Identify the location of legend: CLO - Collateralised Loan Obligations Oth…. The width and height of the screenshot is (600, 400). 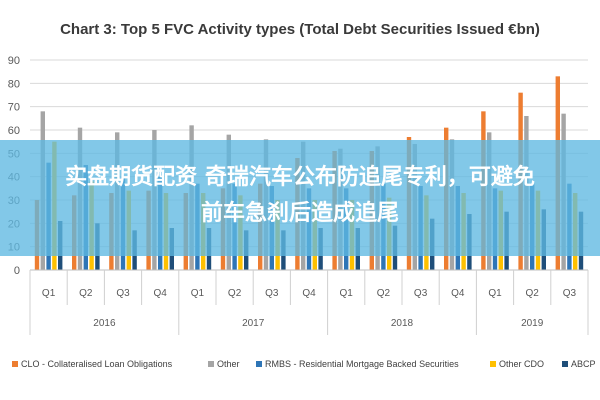
(304, 364).